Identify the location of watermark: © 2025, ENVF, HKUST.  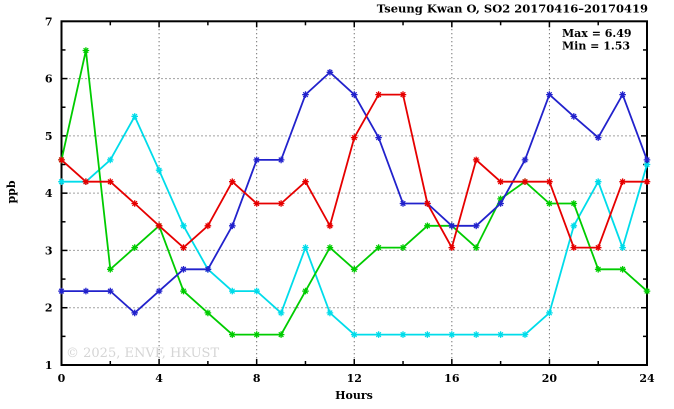
(142, 353).